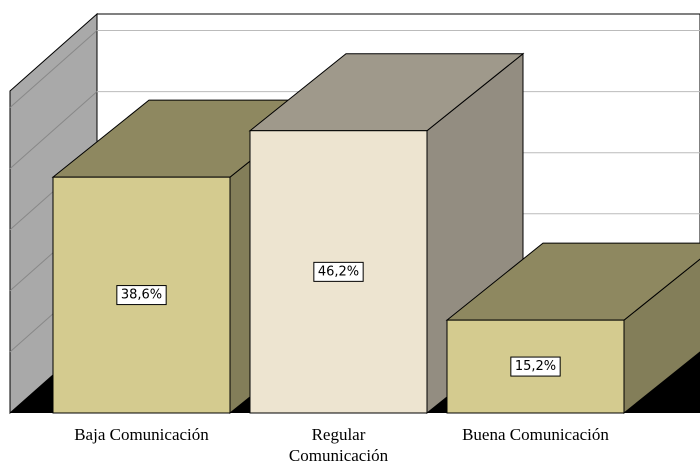  I want to click on x-tick-label: Buena Comunicación, so click(535, 434).